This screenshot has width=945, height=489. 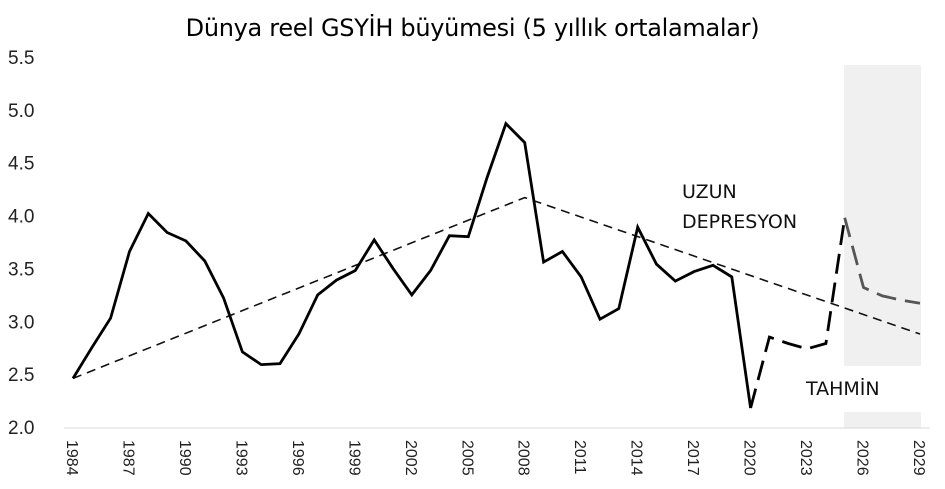 What do you see at coordinates (862, 458) in the screenshot?
I see `x-tick-label: 2026` at bounding box center [862, 458].